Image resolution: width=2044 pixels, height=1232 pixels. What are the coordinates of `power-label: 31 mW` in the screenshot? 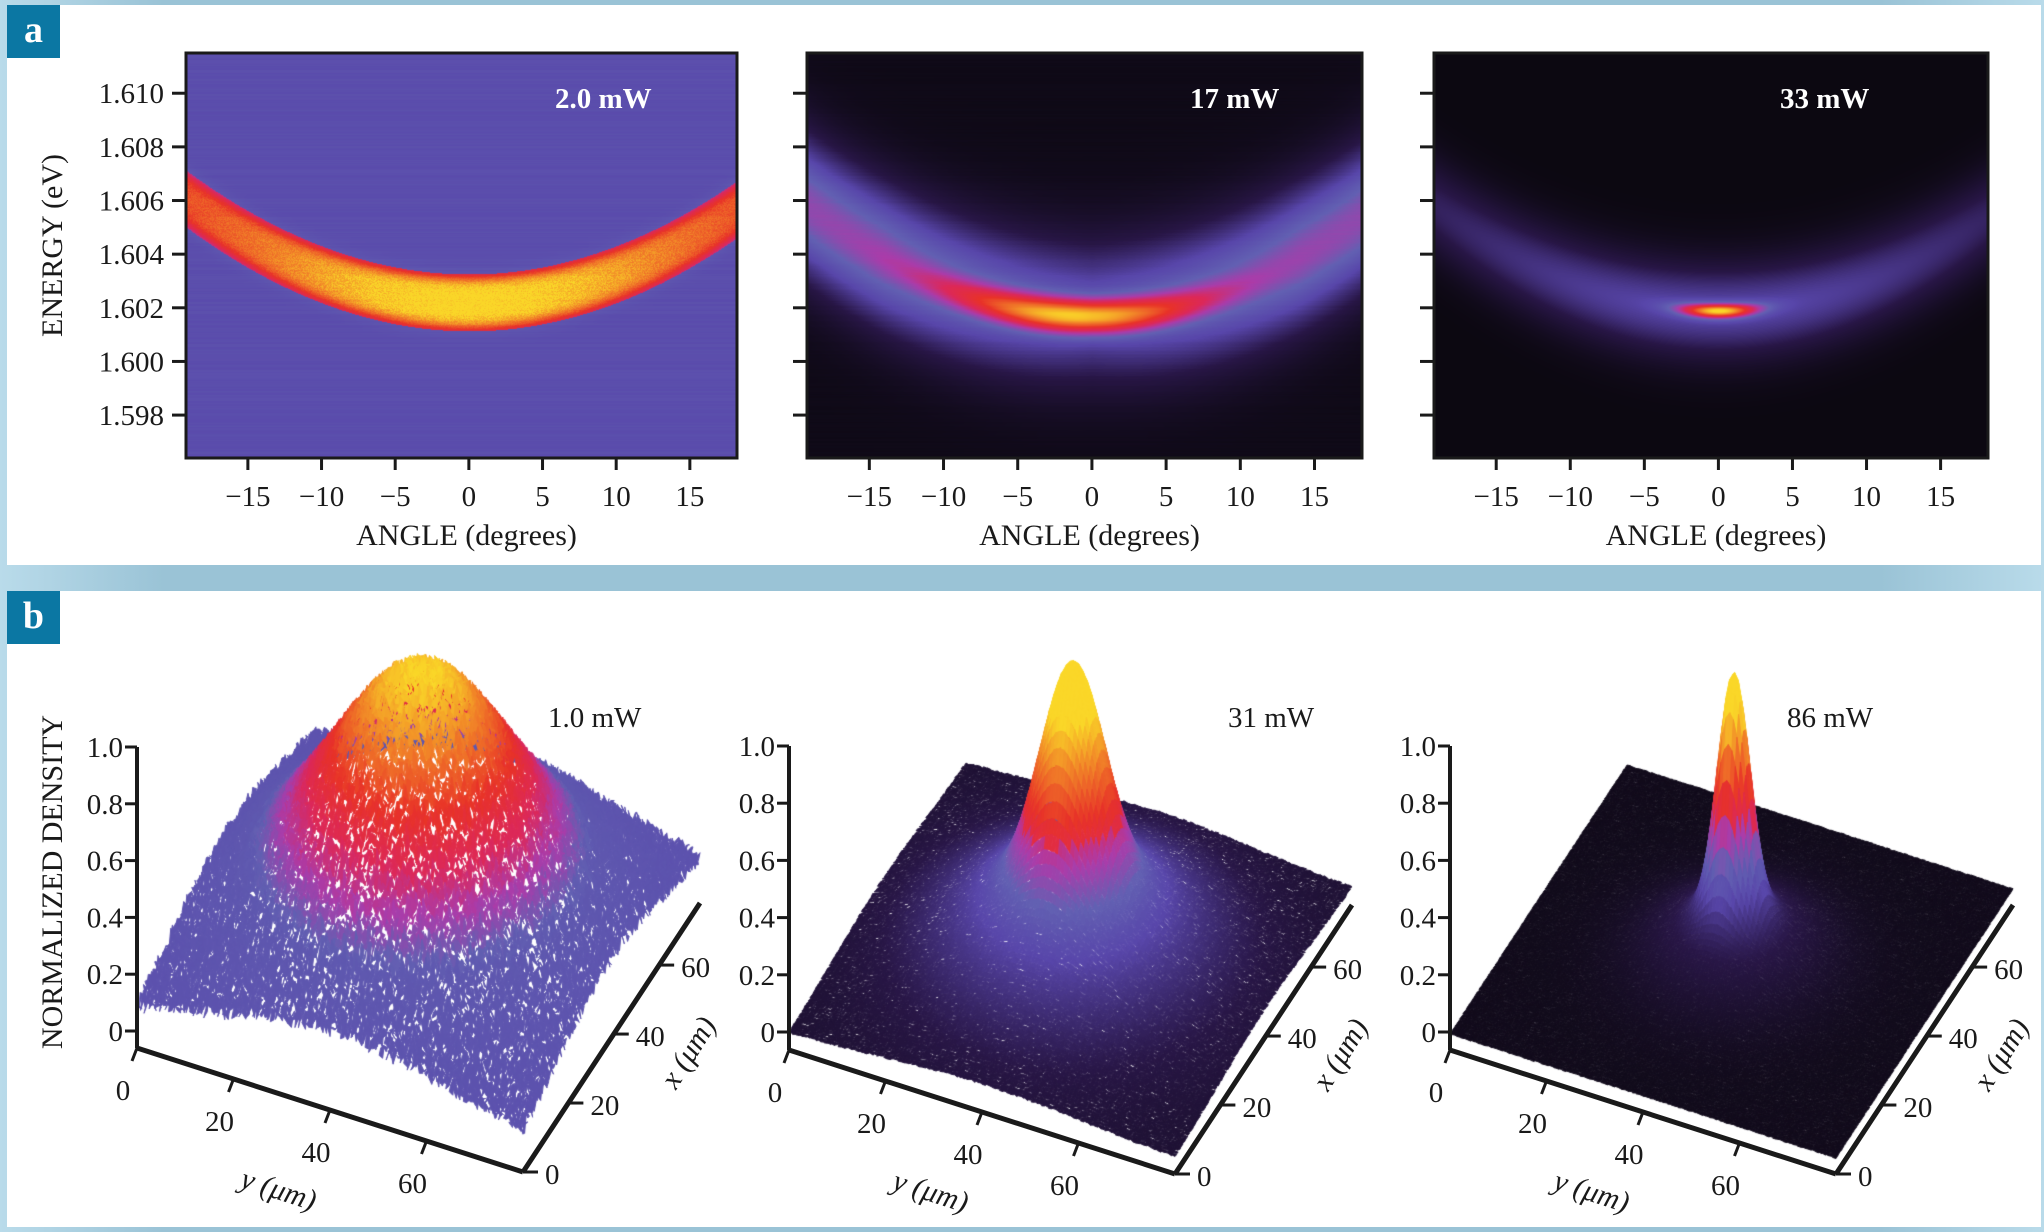 It's located at (1271, 718).